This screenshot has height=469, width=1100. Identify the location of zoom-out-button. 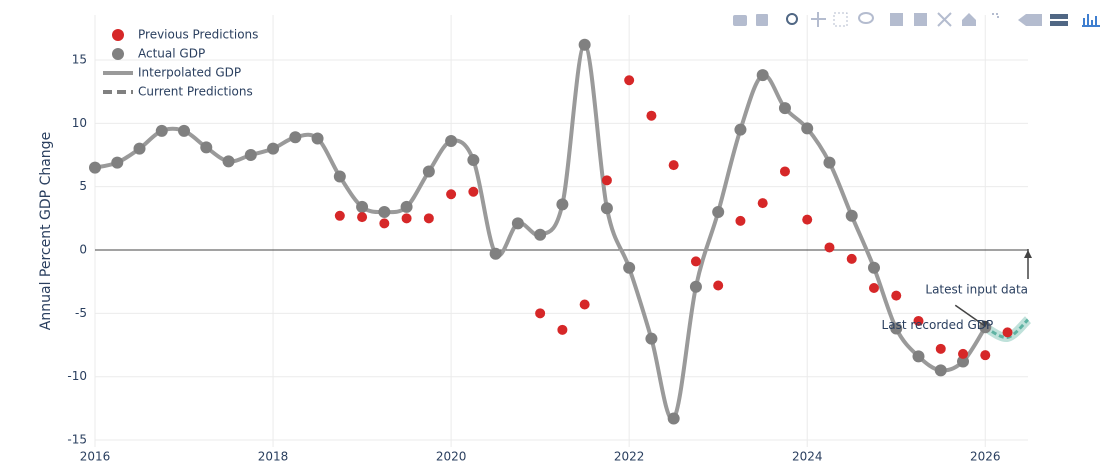
(920, 19).